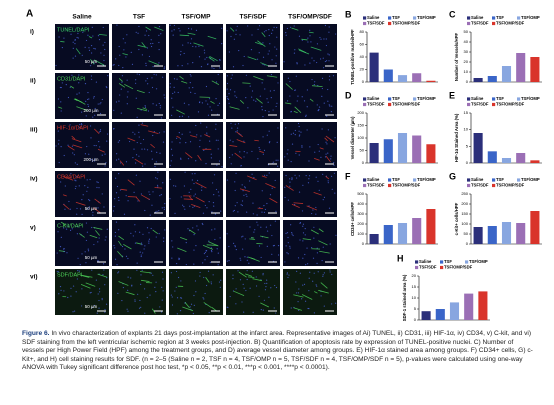  I want to click on legend-label: TSF/OMP, so click(530, 179).